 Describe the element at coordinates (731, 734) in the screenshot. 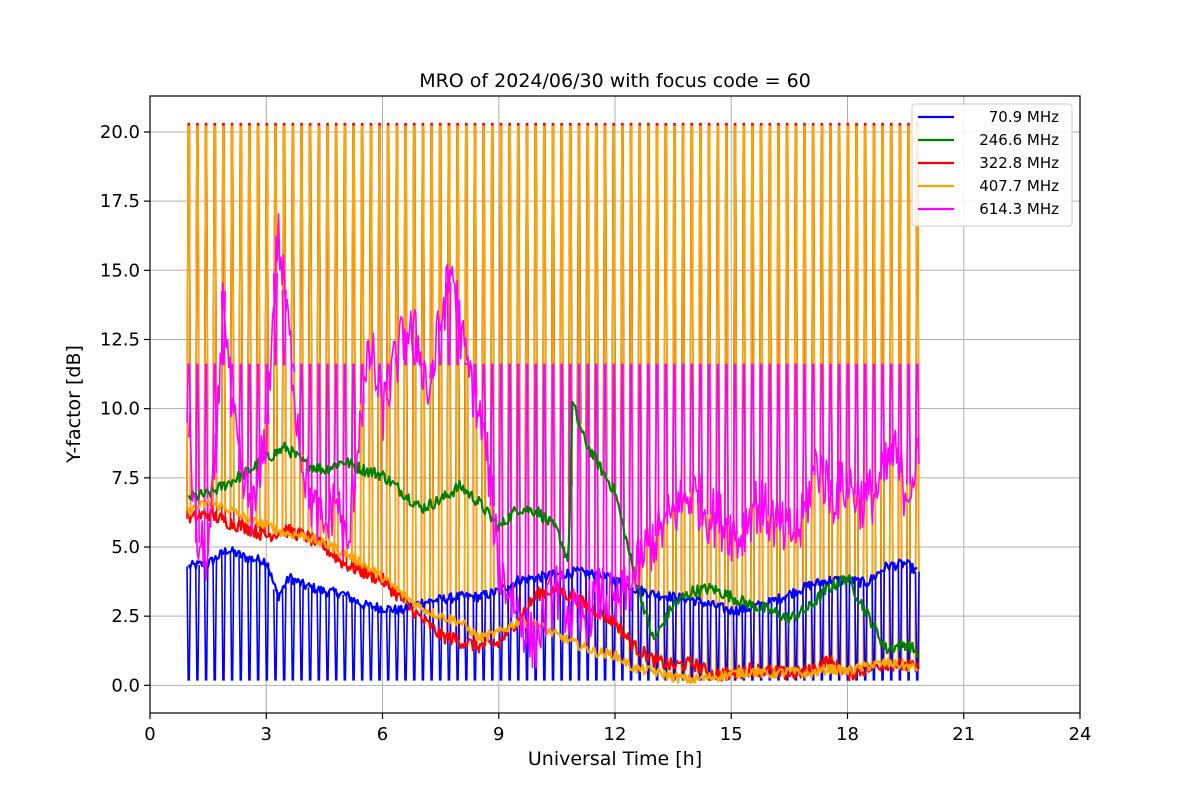

I see `x-tick-label: 15` at that location.